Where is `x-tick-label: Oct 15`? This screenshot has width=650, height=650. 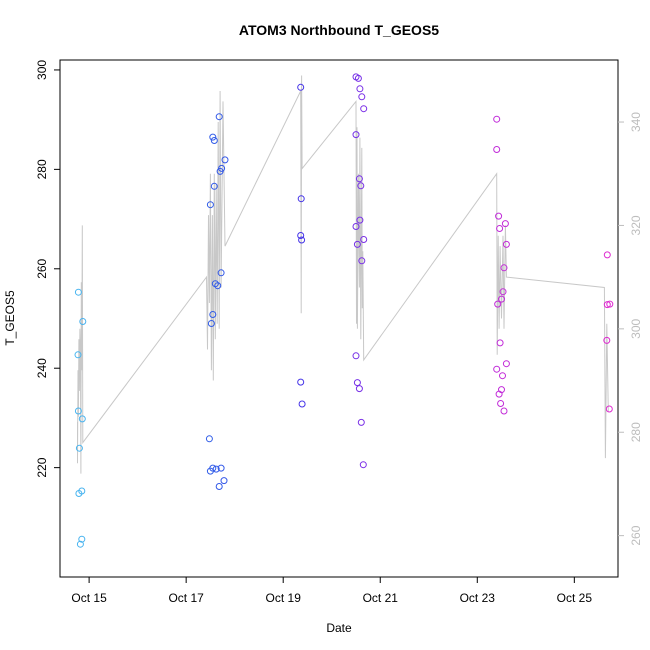
x-tick-label: Oct 15 is located at coordinates (89, 598).